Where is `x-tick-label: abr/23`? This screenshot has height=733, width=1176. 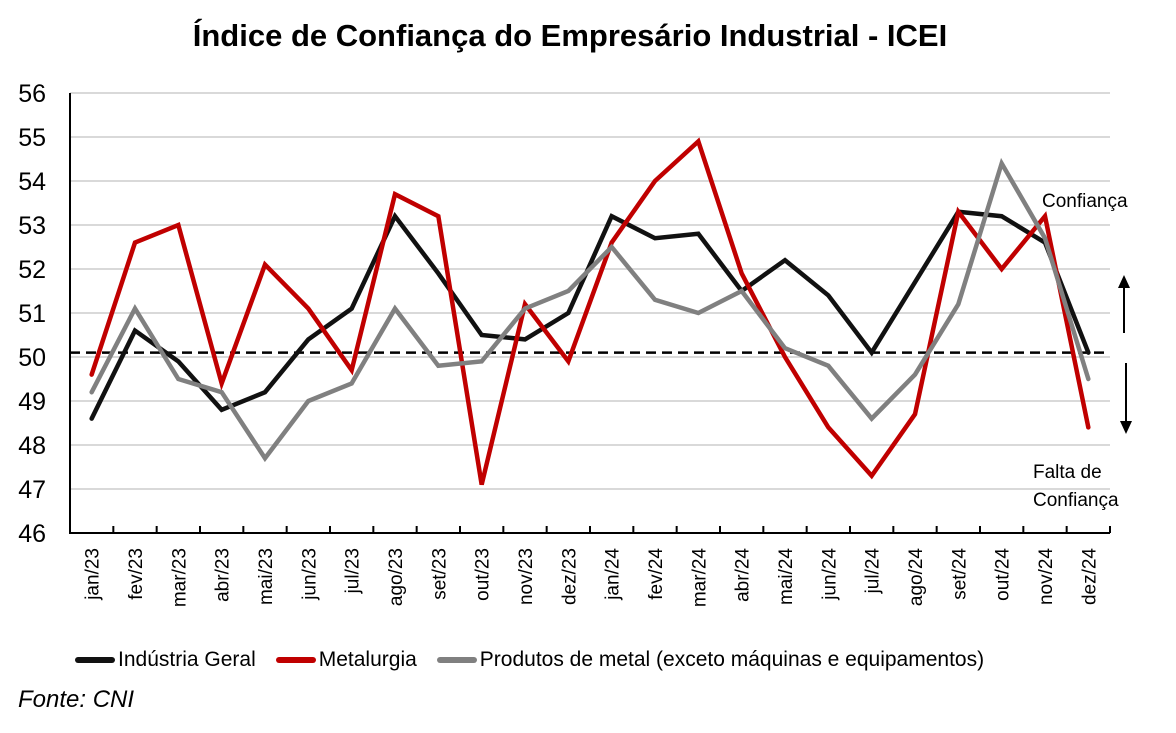
x-tick-label: abr/23 is located at coordinates (223, 575).